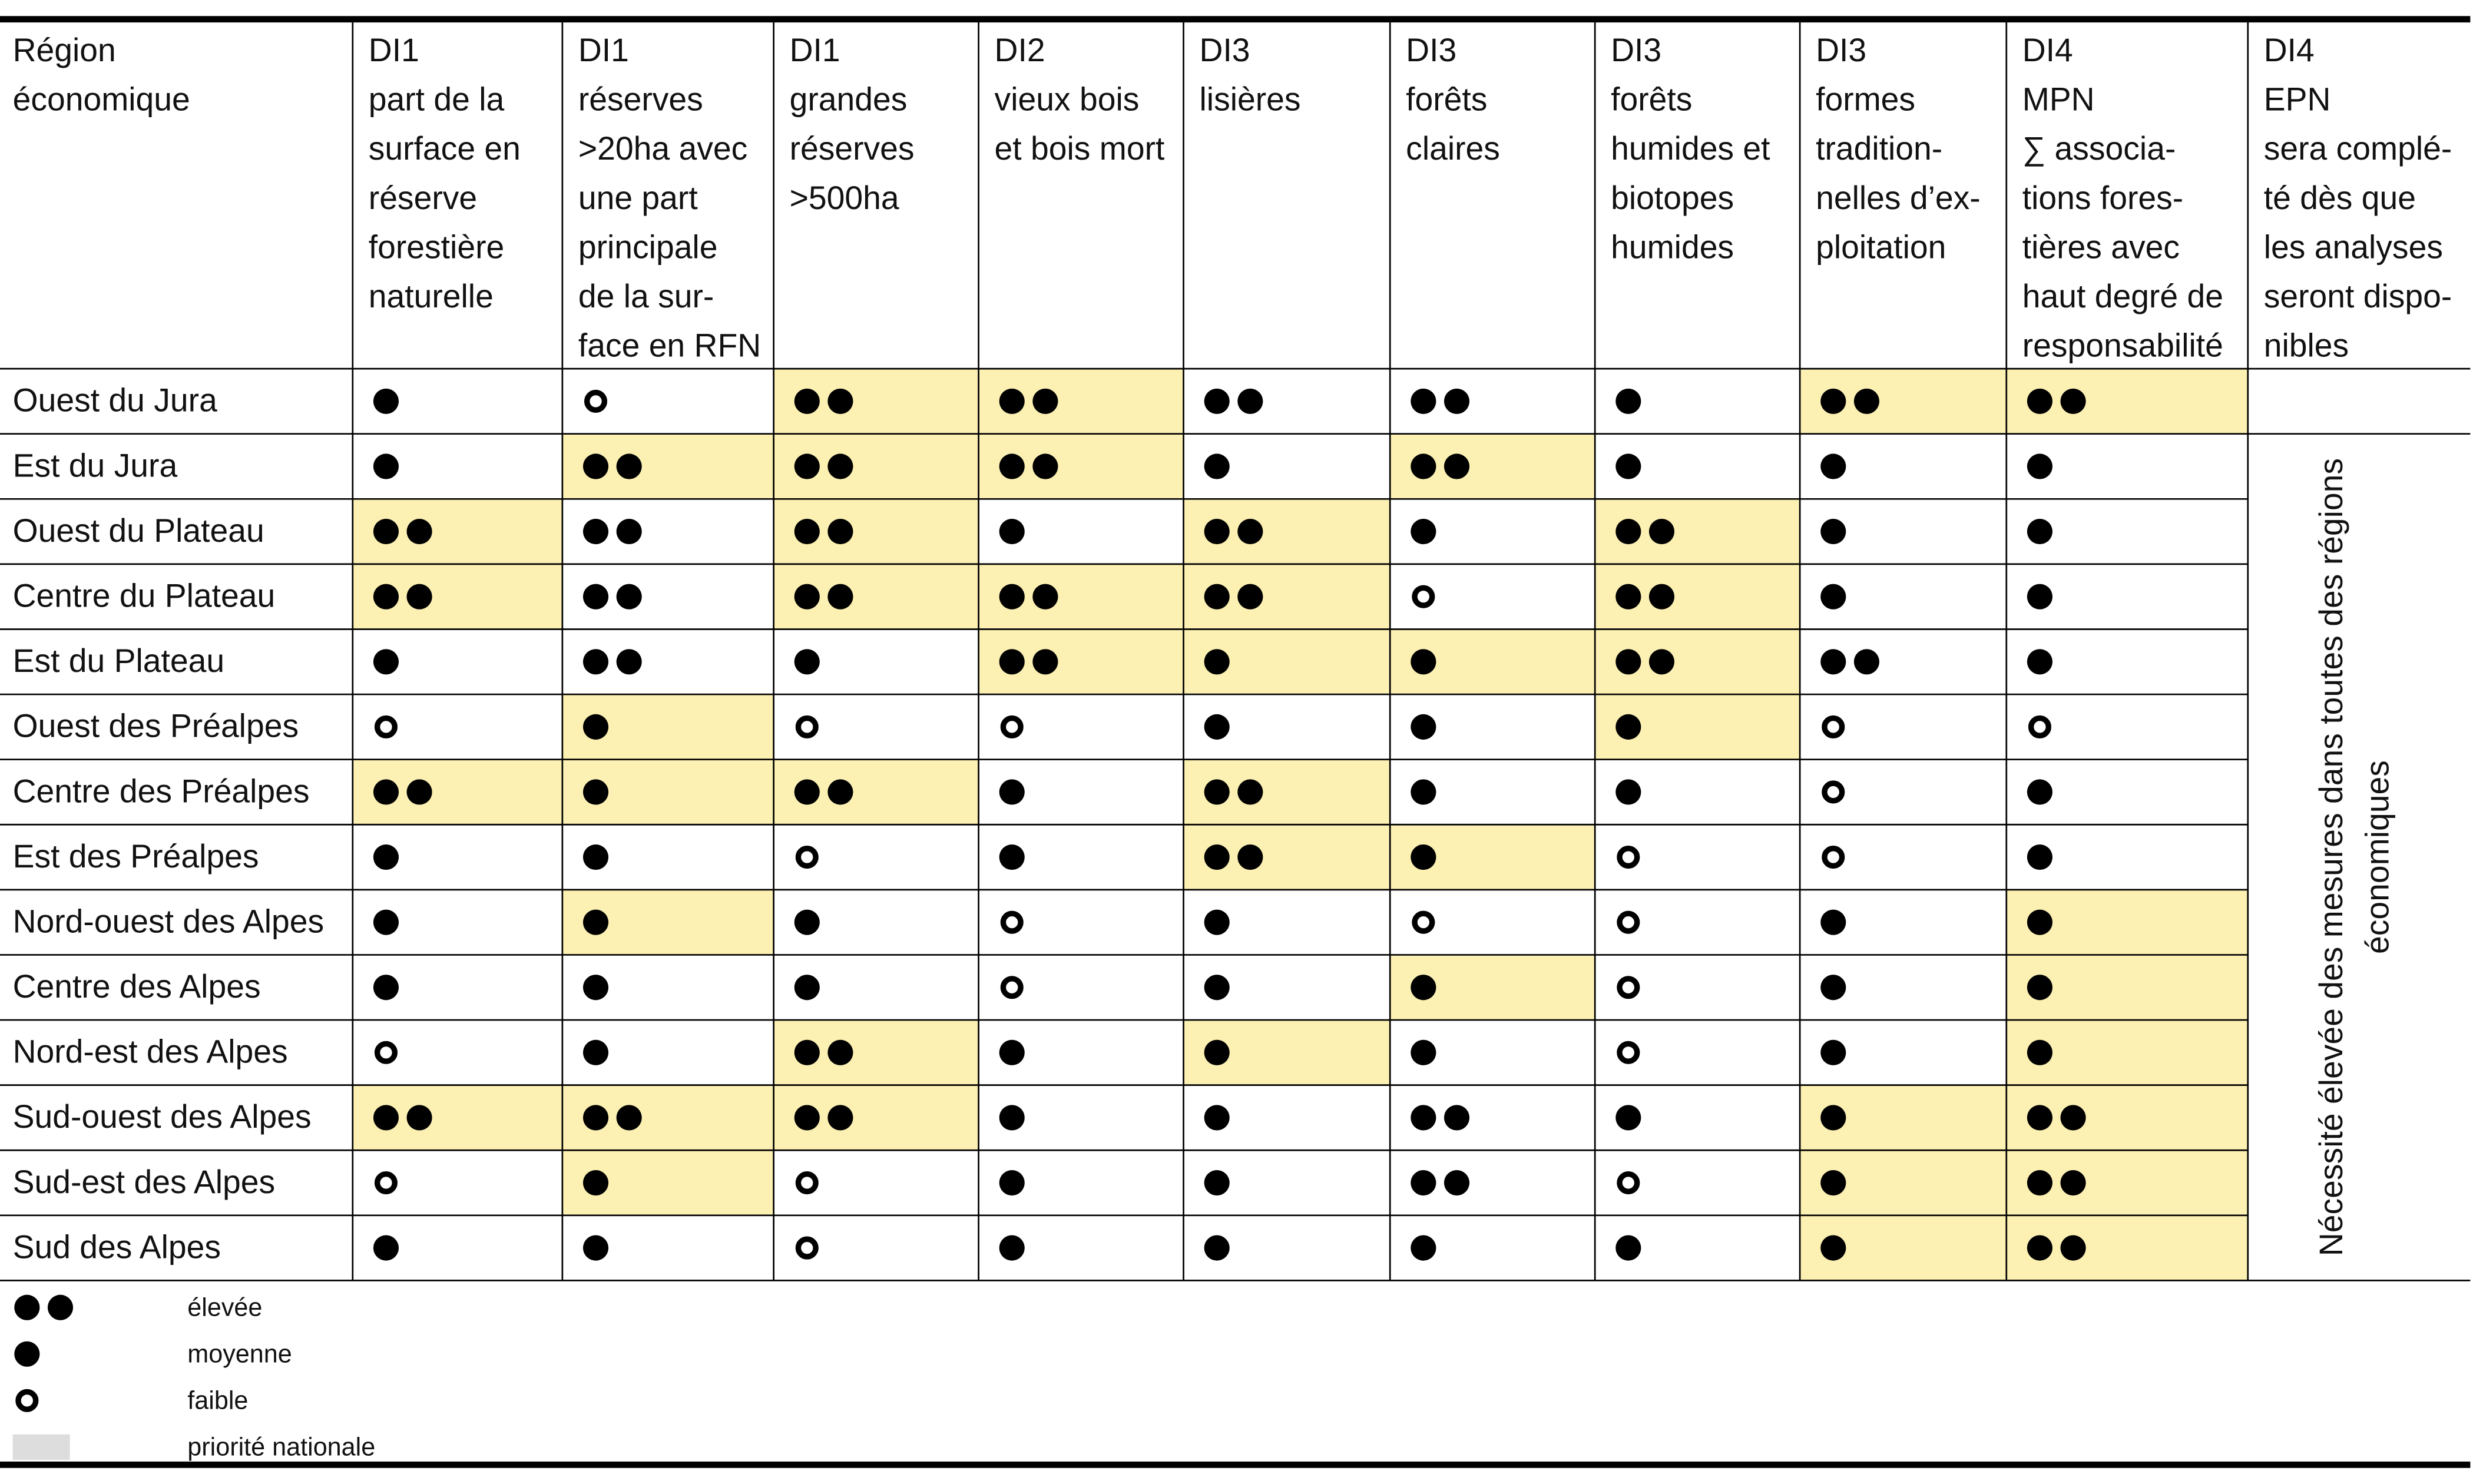  Describe the element at coordinates (1453, 148) in the screenshot. I see `header-text: claires` at that location.